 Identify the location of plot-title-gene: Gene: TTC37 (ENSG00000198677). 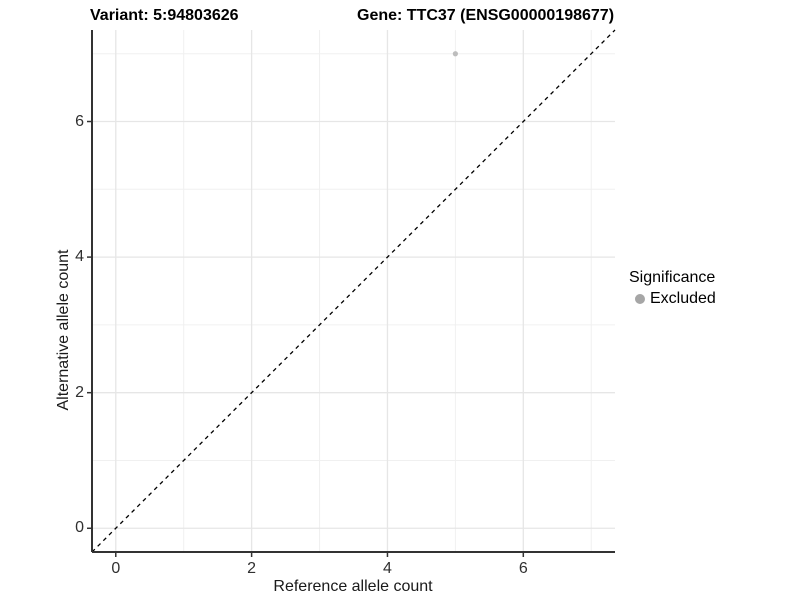
(486, 15).